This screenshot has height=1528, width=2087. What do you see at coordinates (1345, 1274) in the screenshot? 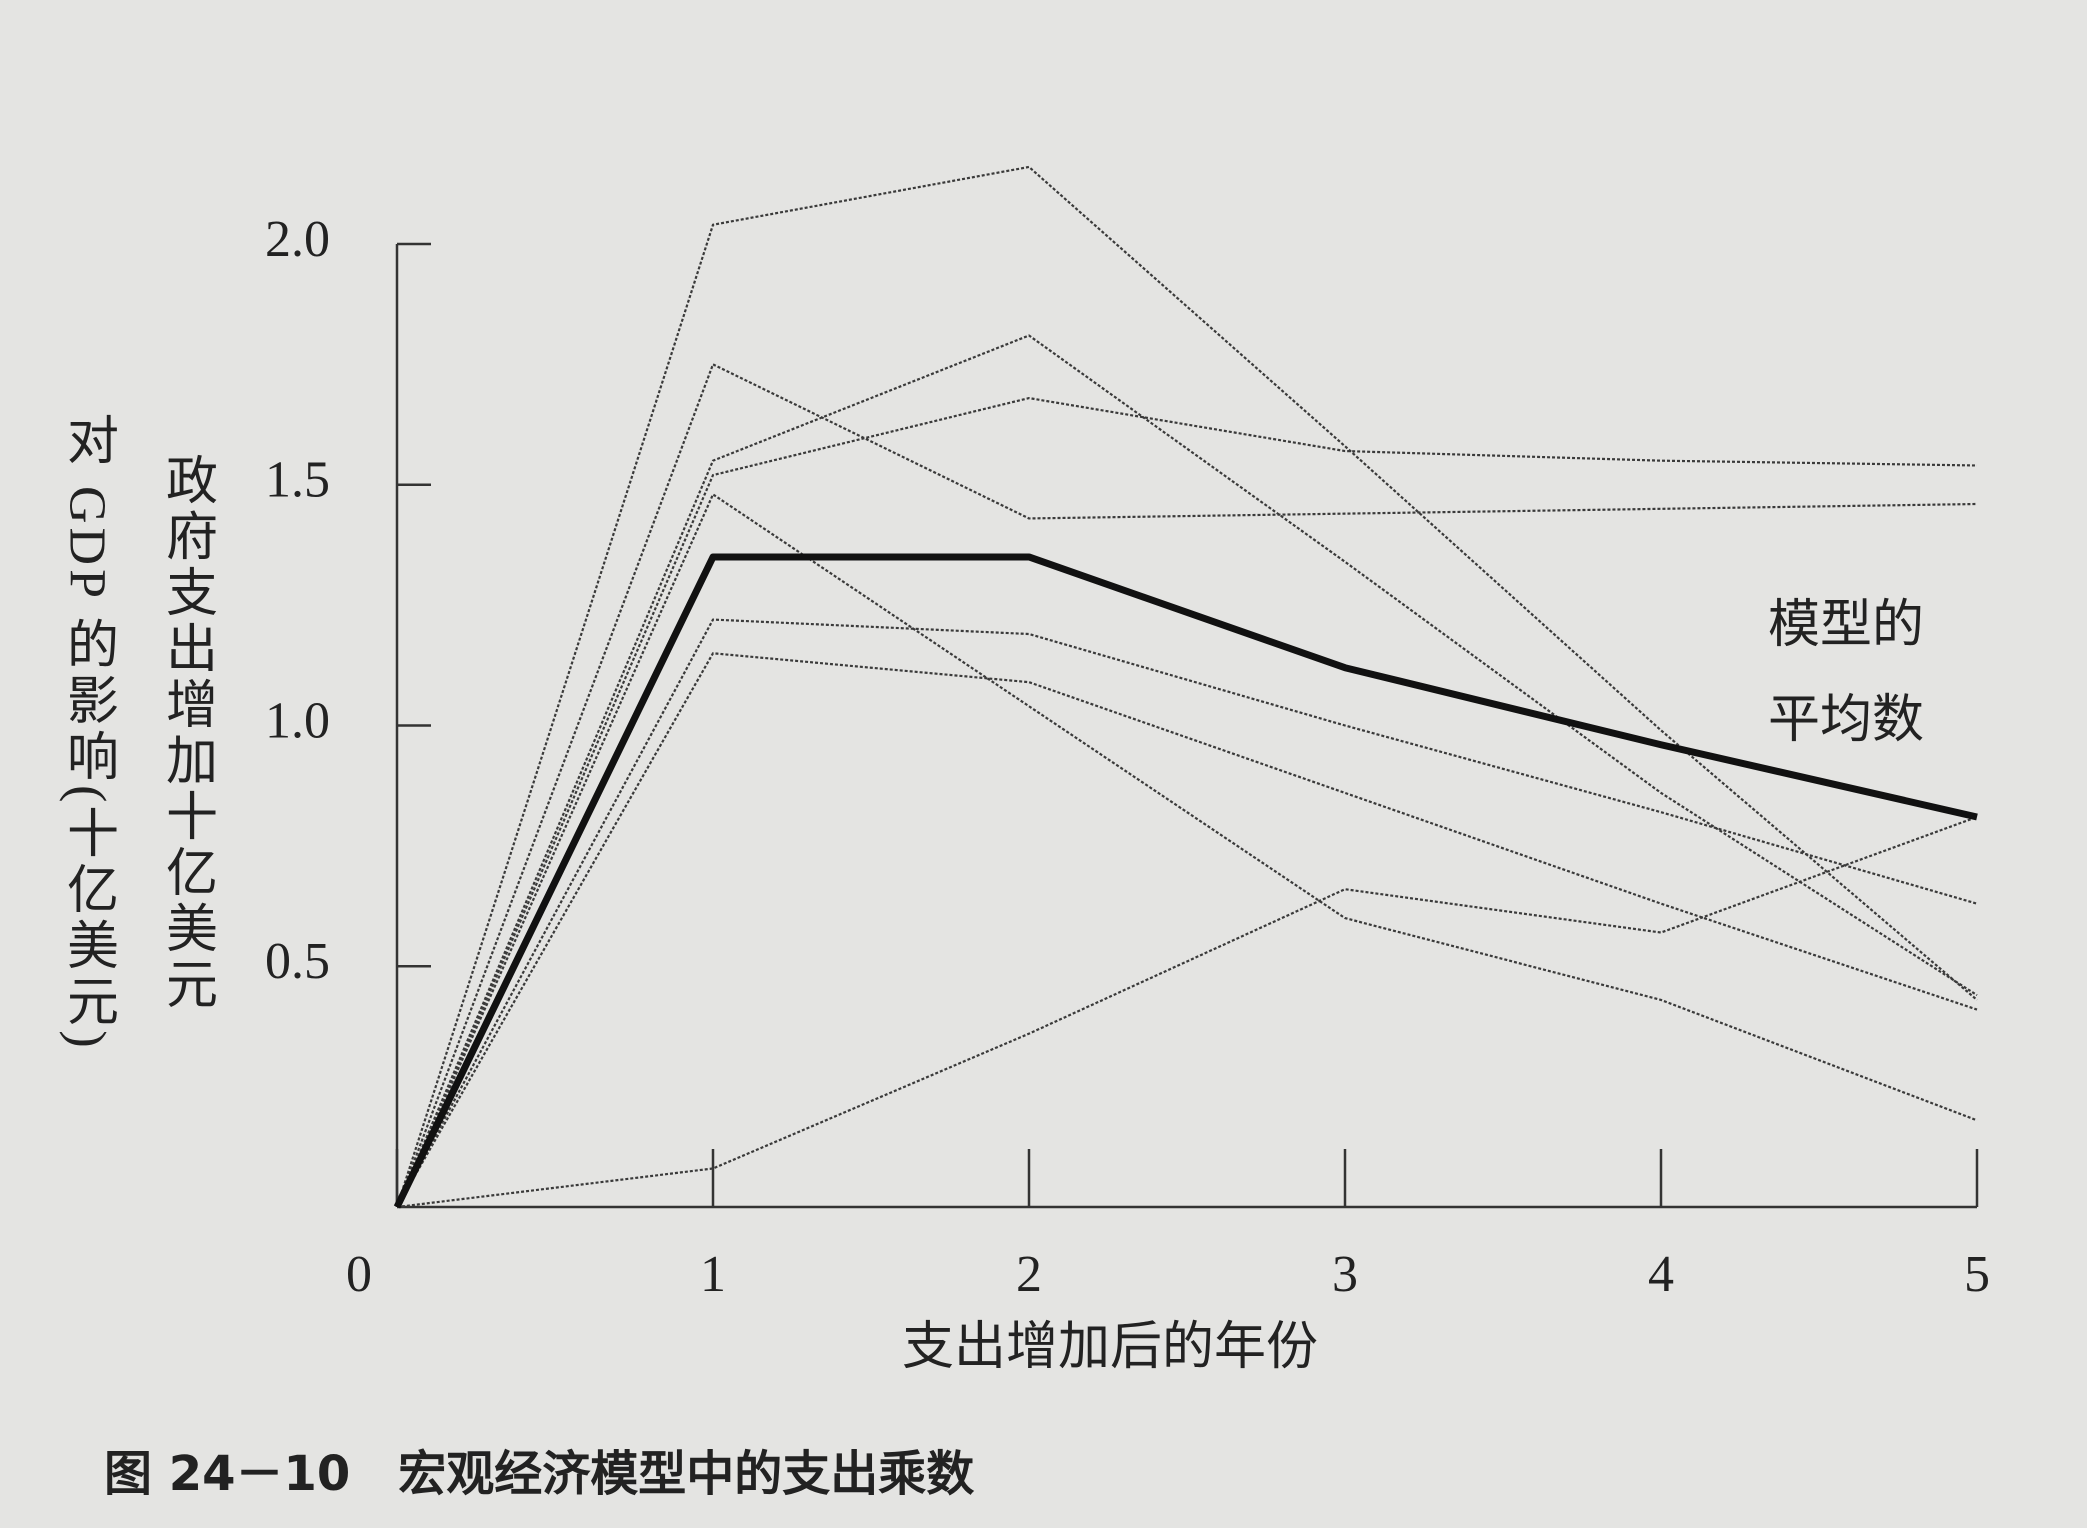
I see `x-tick-label: 3` at bounding box center [1345, 1274].